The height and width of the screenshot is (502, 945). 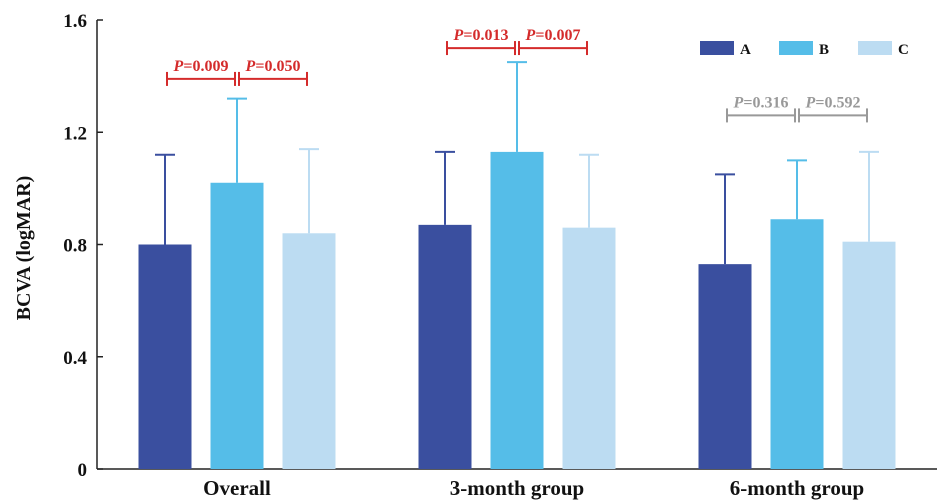 I want to click on legend: A B C, so click(x=804, y=49).